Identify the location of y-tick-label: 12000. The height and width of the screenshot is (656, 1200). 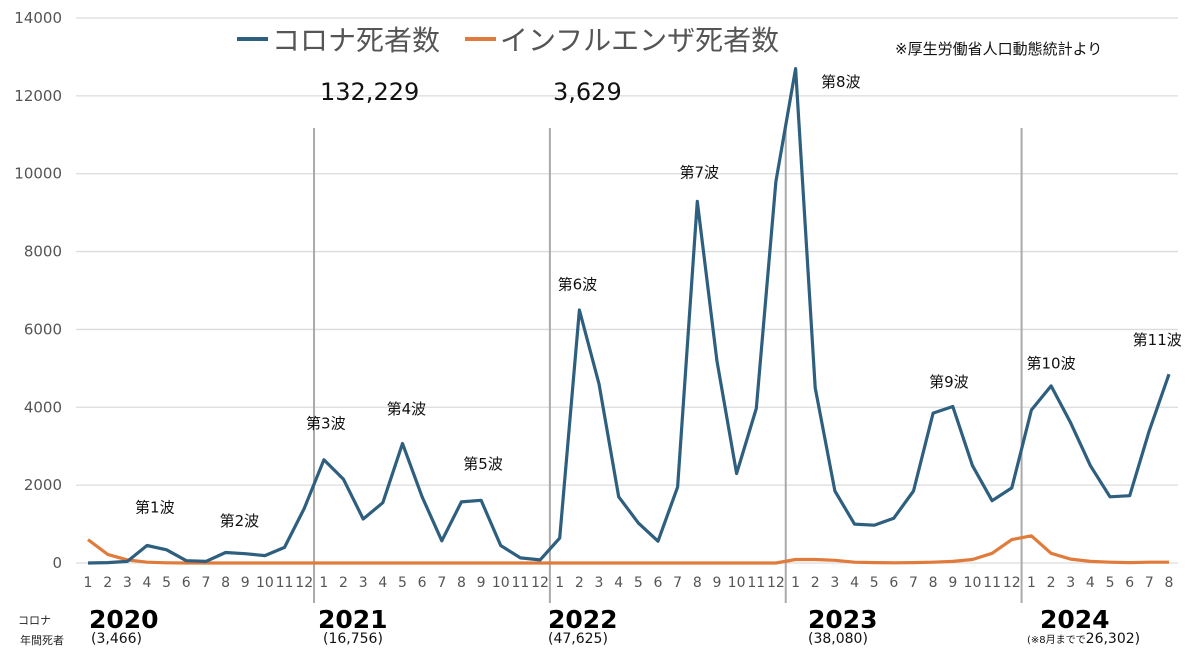
(38, 96).